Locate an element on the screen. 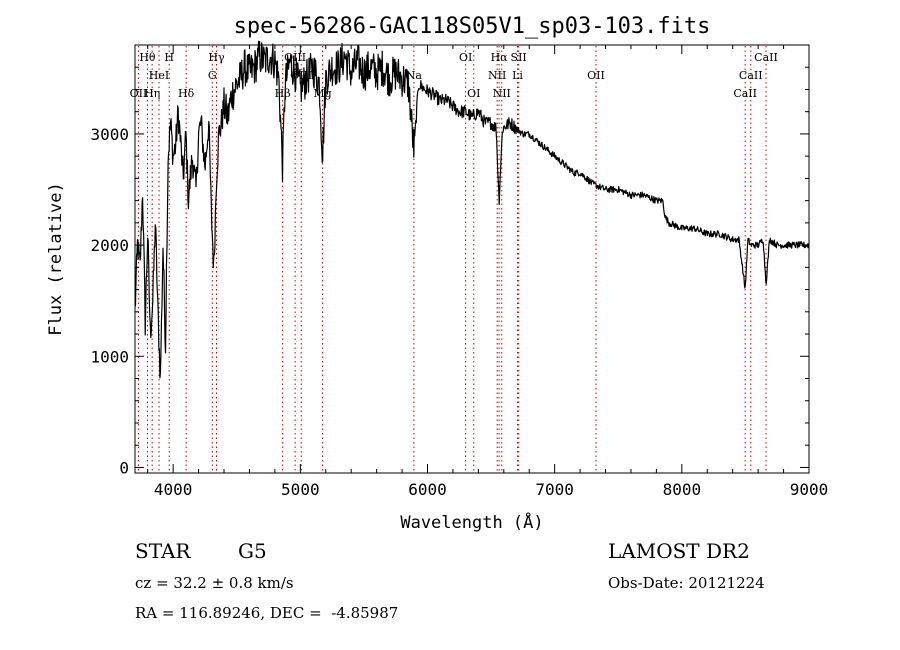 The width and height of the screenshot is (900, 650). y-axis-label: Flux (relative) is located at coordinates (56, 259).